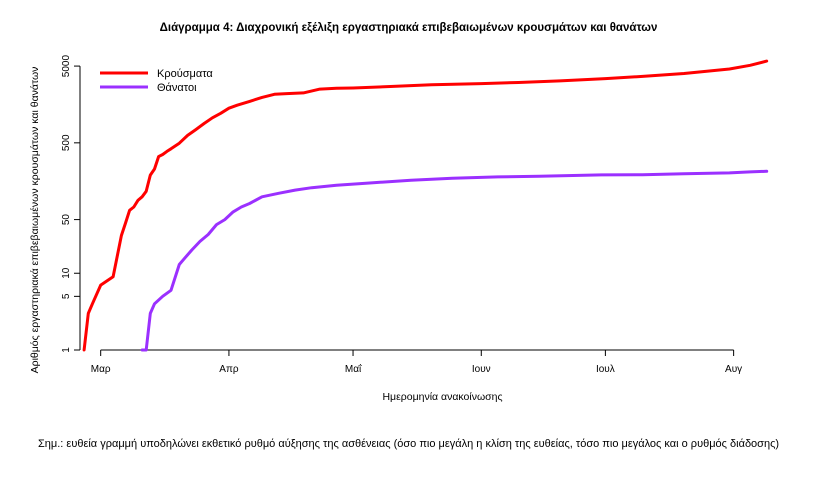 The width and height of the screenshot is (817, 494). Describe the element at coordinates (66, 350) in the screenshot. I see `y-tick-label: 1` at that location.